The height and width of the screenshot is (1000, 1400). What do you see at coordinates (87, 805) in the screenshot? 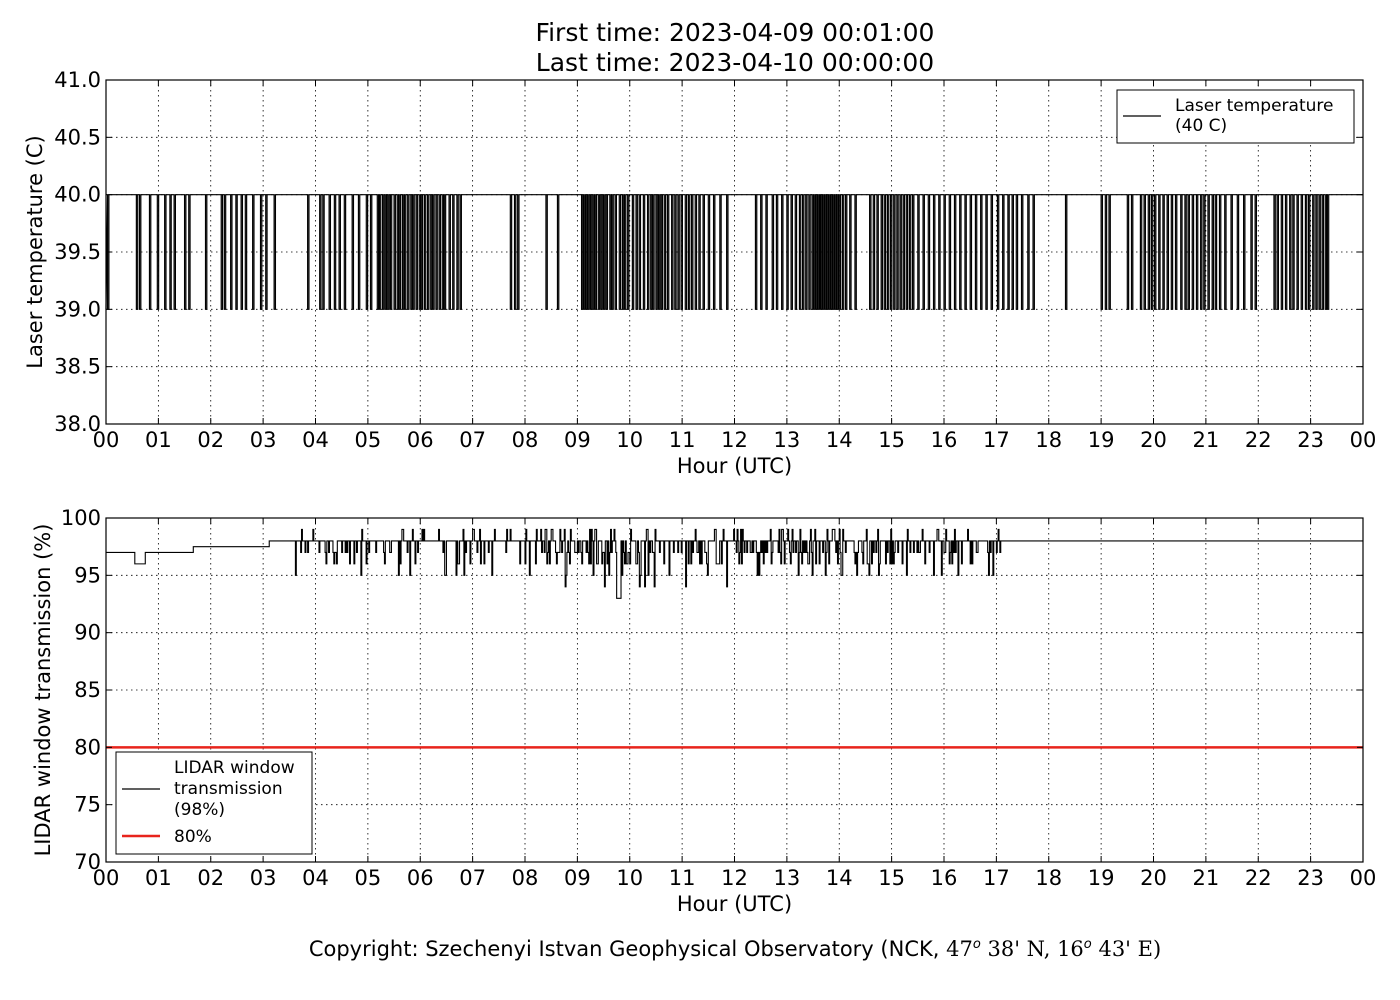
I see `y-tick-label: 75` at bounding box center [87, 805].